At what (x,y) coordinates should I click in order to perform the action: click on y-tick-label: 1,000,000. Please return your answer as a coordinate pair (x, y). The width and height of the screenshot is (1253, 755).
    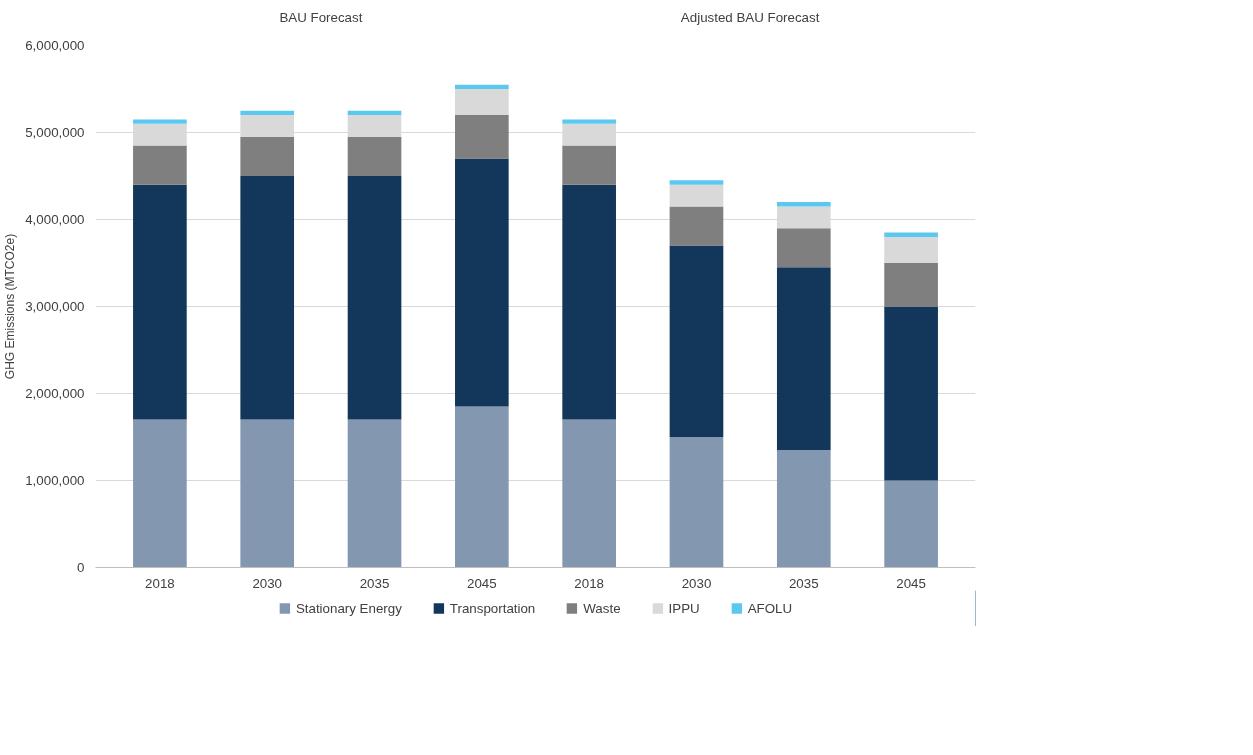
    Looking at the image, I should click on (55, 480).